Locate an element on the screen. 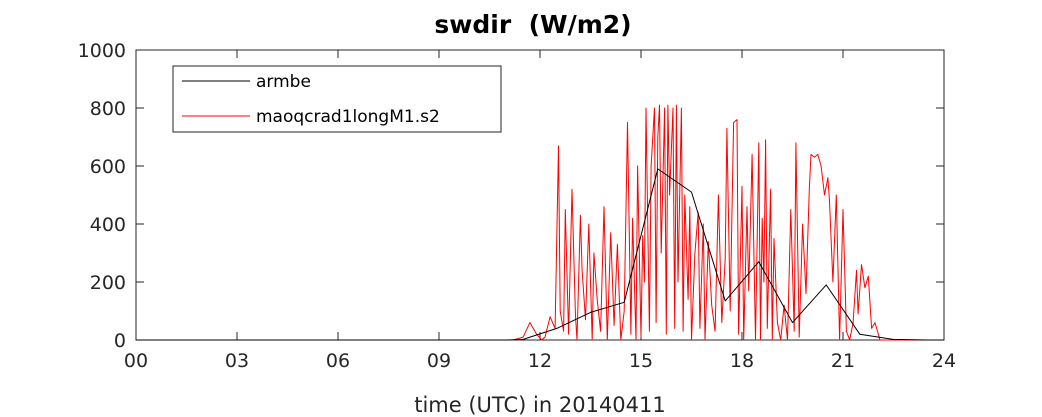 This screenshot has height=417, width=1042. x-tick-label: 12 is located at coordinates (540, 361).